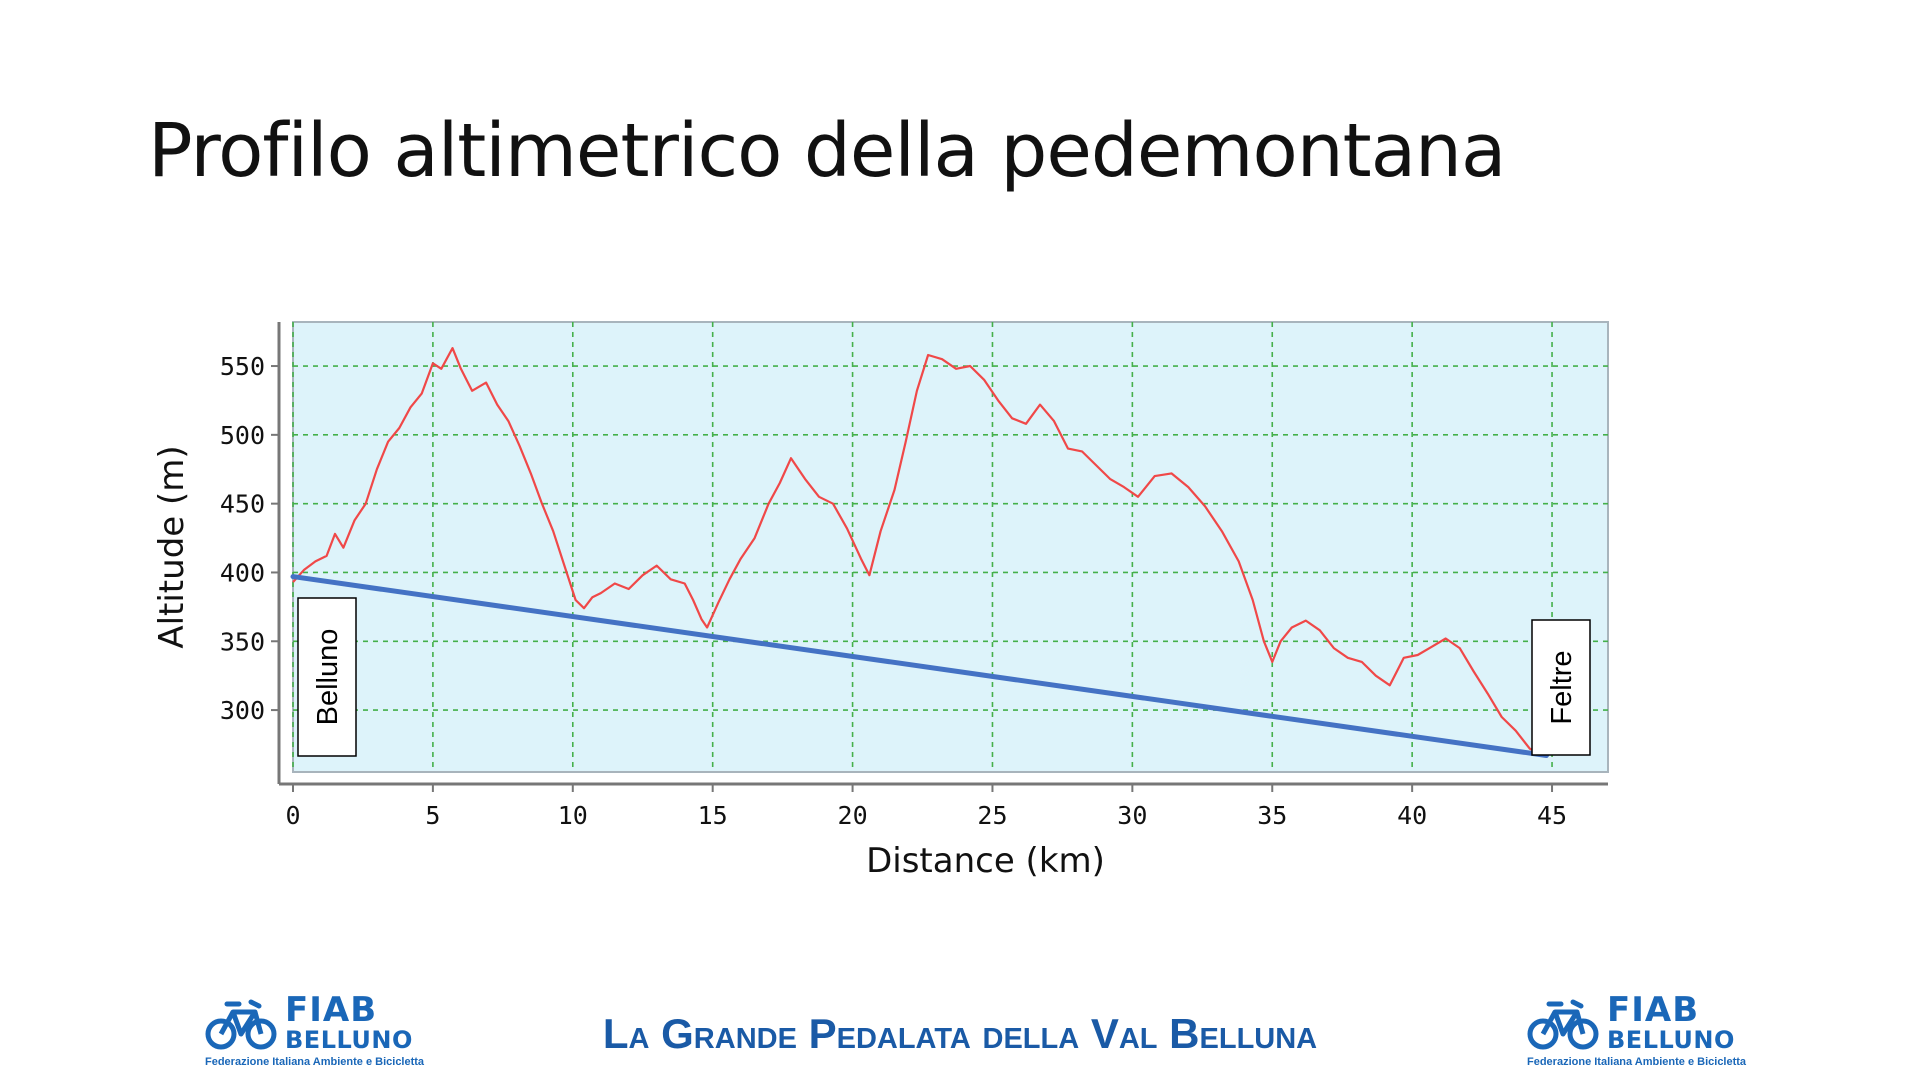 Image resolution: width=1920 pixels, height=1080 pixels. Describe the element at coordinates (919, 666) in the screenshot. I see `reference-line` at that location.